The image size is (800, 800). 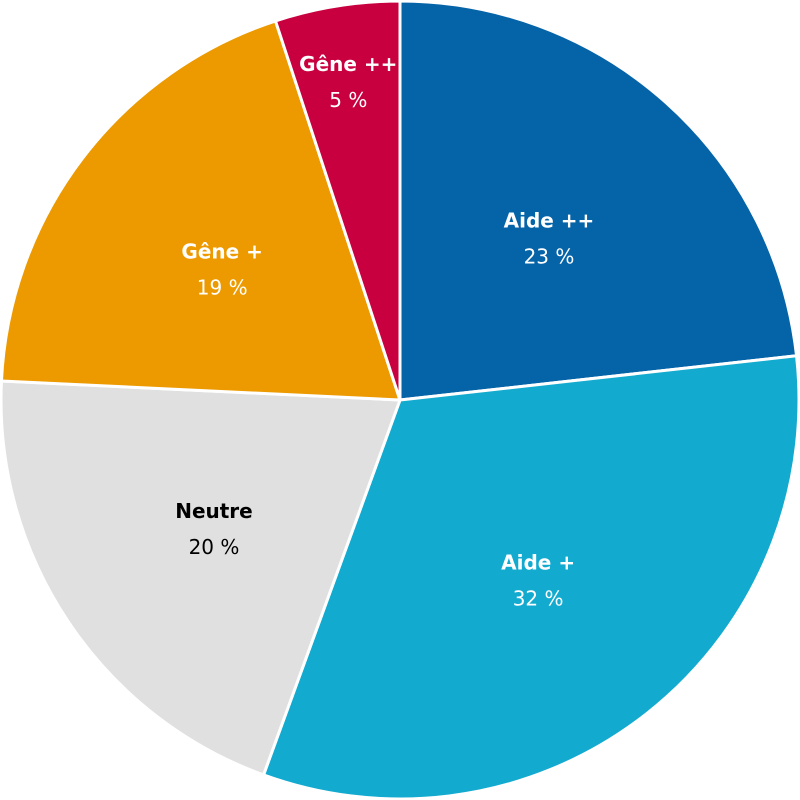 What do you see at coordinates (348, 100) in the screenshot?
I see `slice-value-label: 5 %` at bounding box center [348, 100].